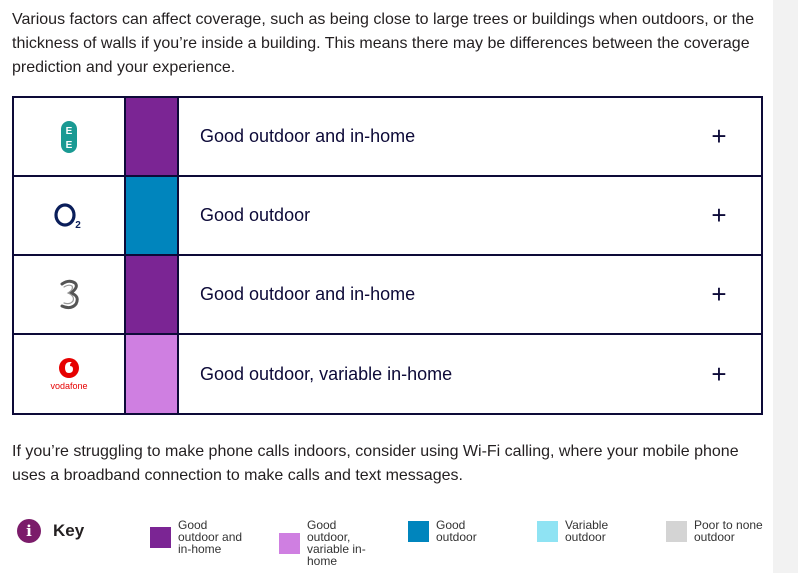  I want to click on legend-label: Variable outdoor, so click(587, 531).